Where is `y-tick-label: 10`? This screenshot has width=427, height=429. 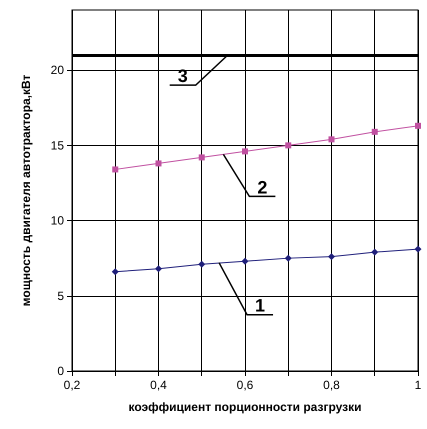 y-tick-label: 10 is located at coordinates (57, 221).